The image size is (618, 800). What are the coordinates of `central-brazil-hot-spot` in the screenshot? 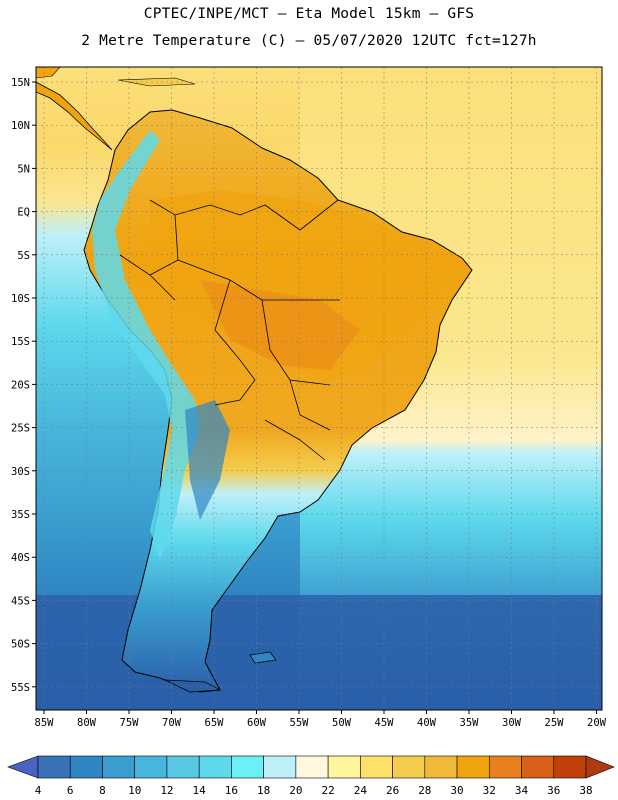 It's located at (280, 325).